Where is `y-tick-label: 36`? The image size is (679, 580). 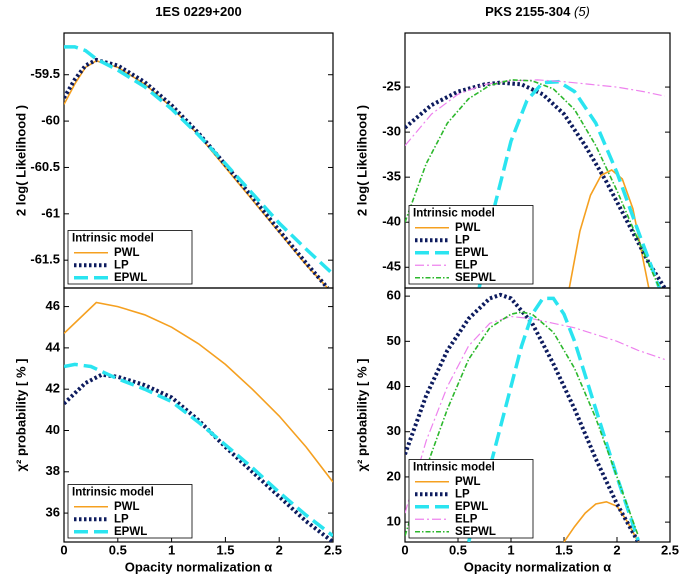
y-tick-label: 36 is located at coordinates (53, 512).